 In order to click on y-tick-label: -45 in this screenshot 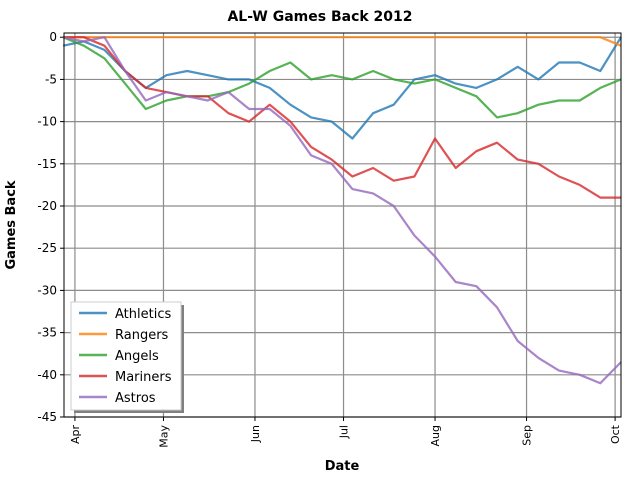, I will do `click(47, 417)`.